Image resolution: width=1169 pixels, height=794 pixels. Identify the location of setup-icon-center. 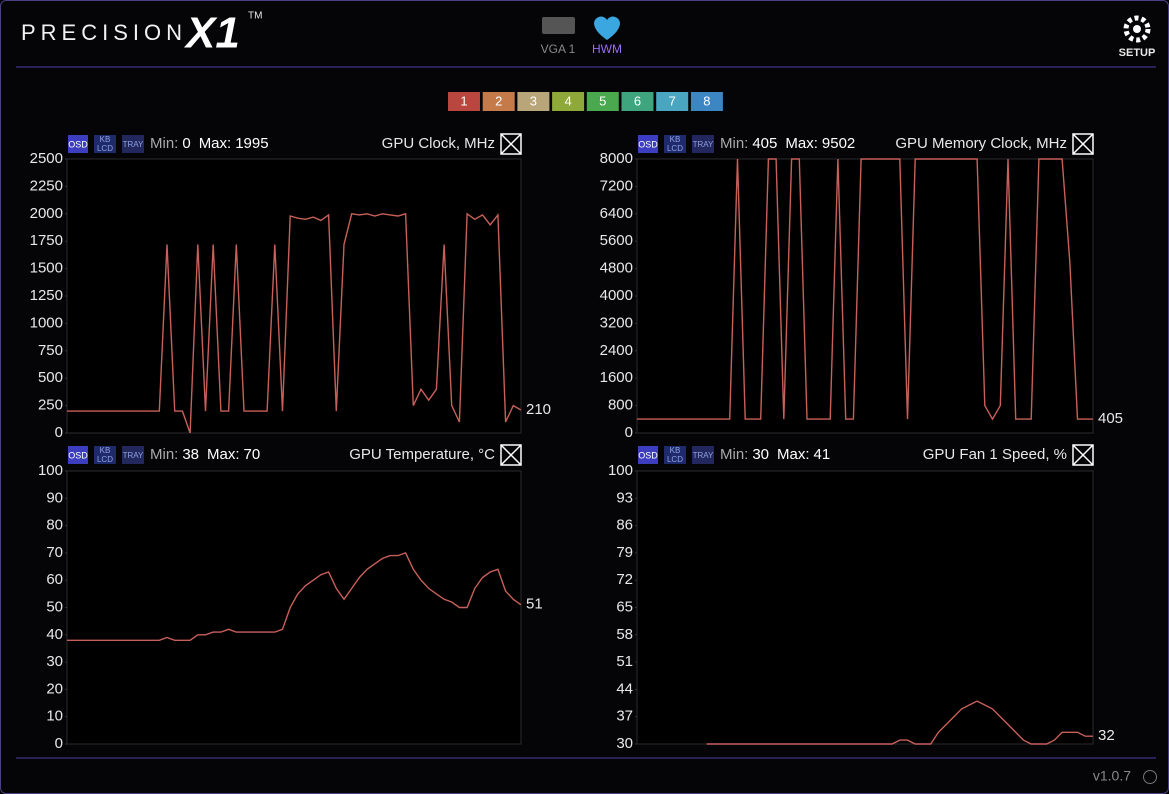
(1137, 29).